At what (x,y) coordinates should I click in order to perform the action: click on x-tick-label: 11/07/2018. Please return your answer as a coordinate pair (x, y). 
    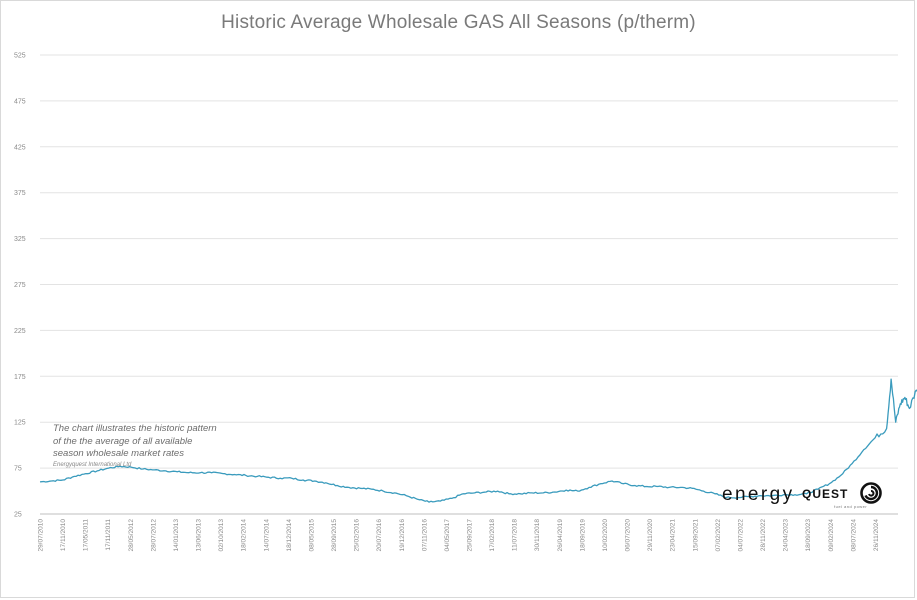
    Looking at the image, I should click on (515, 535).